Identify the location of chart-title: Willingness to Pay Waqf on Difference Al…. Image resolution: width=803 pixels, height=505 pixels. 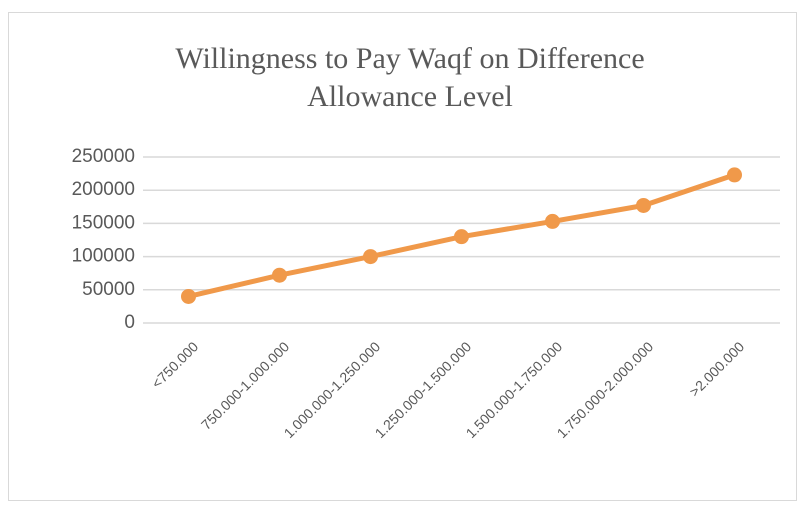
(410, 77).